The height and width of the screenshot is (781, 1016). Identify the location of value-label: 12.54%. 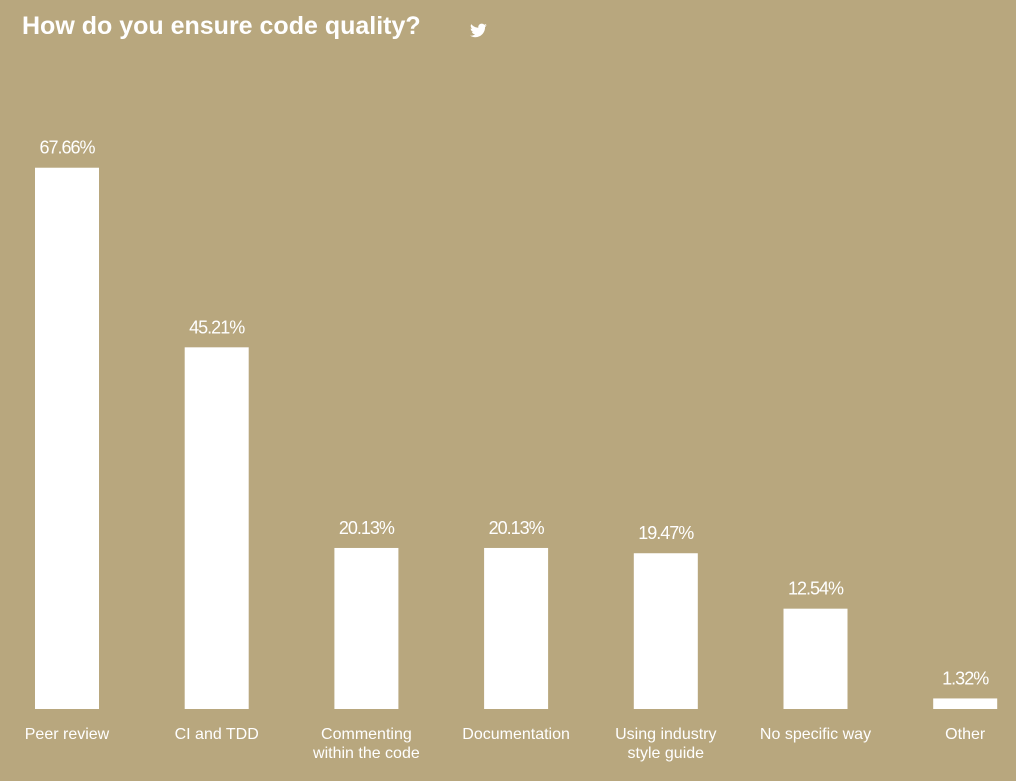
(816, 589).